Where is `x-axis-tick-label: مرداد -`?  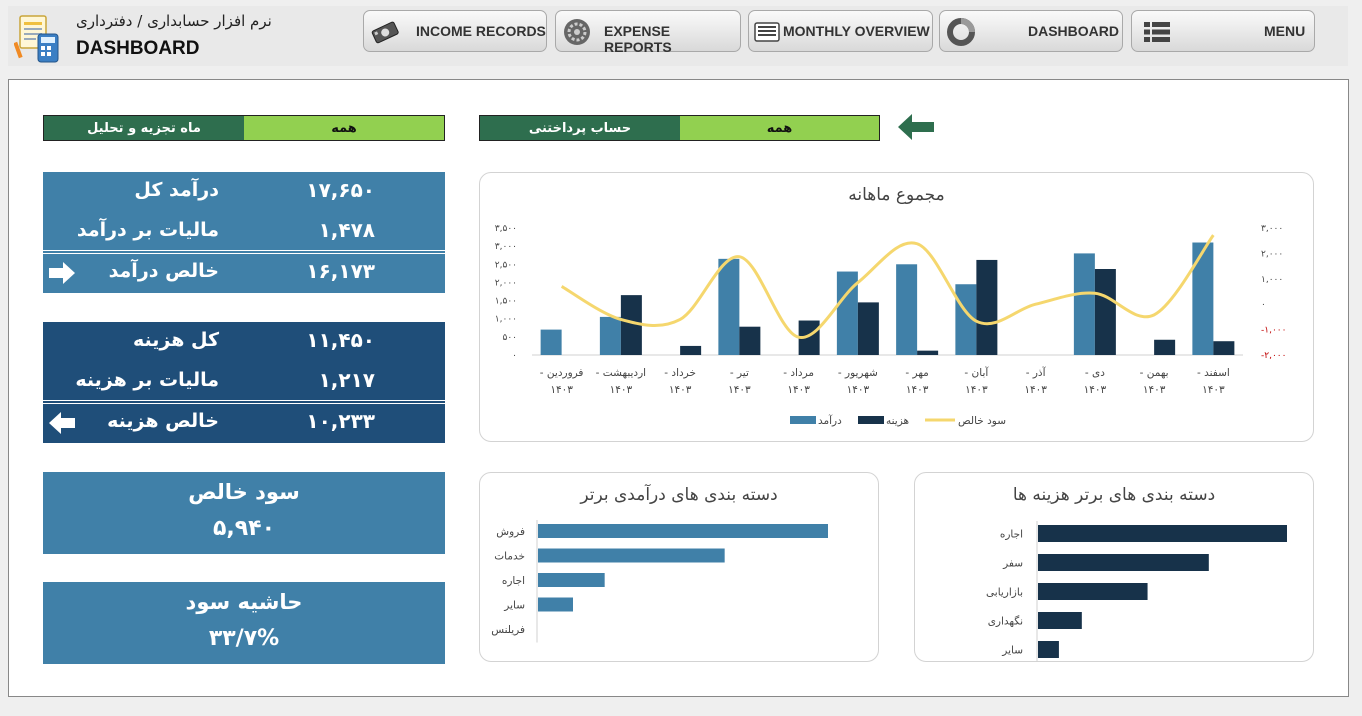
x-axis-tick-label: مرداد - is located at coordinates (798, 373).